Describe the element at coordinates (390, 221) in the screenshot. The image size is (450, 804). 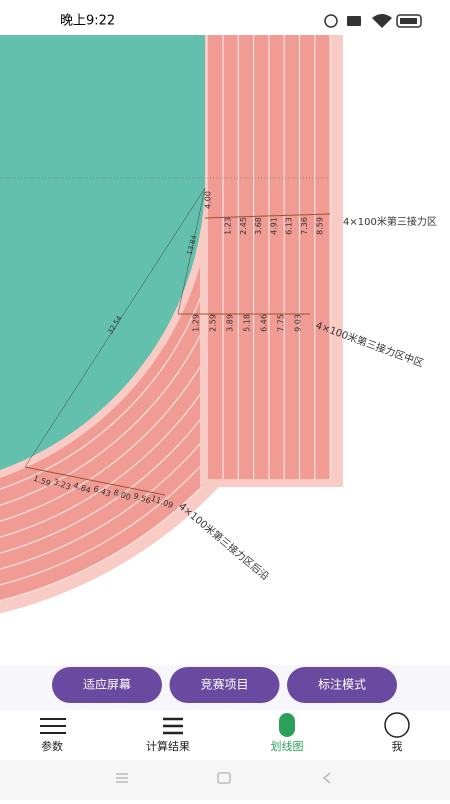
I see `label: 4×100米第三接力区` at that location.